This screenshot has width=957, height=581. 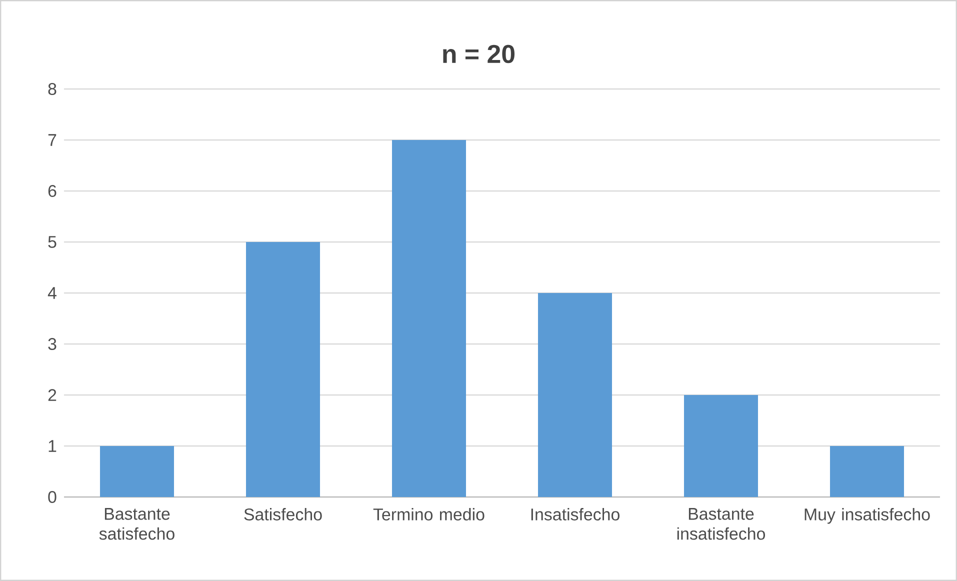 What do you see at coordinates (52, 140) in the screenshot?
I see `y-tick-label: 7` at bounding box center [52, 140].